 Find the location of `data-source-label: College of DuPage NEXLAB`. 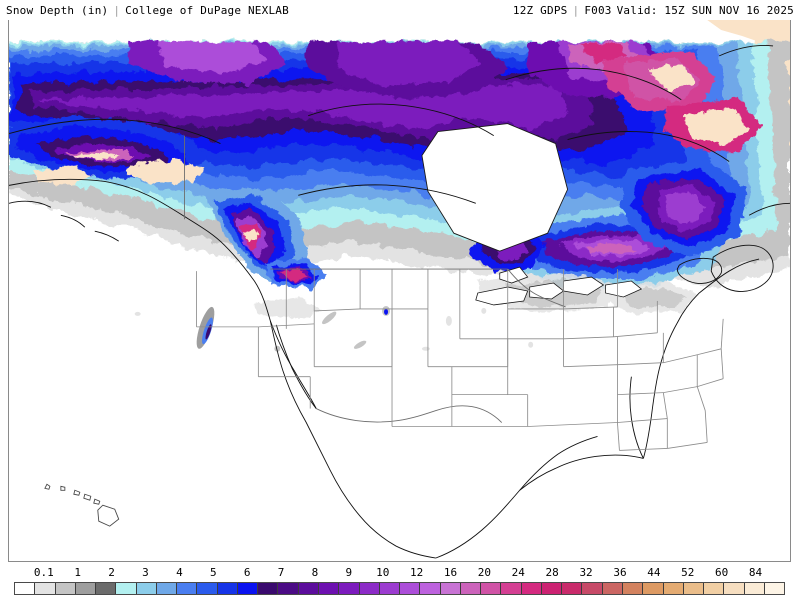

data-source-label: College of DuPage NEXLAB is located at coordinates (207, 10).